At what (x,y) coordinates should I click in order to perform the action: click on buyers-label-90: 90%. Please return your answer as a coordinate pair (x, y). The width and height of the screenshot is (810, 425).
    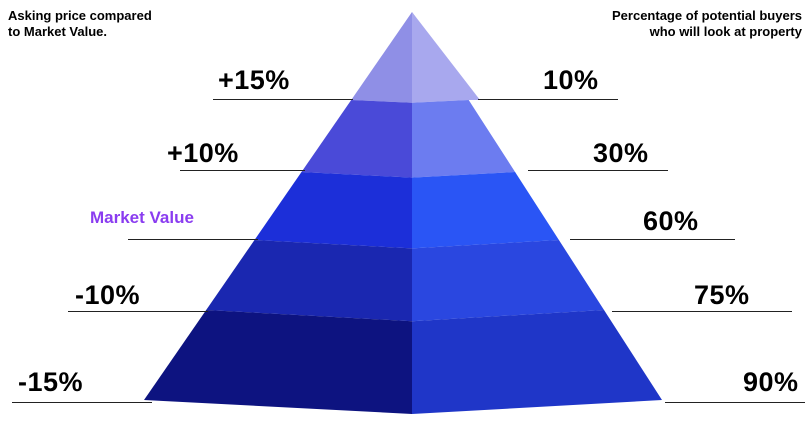
    Looking at the image, I should click on (771, 382).